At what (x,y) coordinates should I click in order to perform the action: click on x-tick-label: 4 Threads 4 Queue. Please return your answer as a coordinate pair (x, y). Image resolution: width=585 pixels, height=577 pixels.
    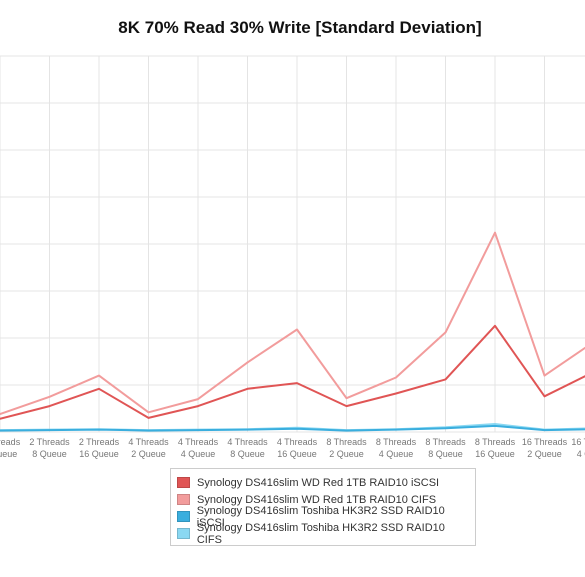
    Looking at the image, I should click on (198, 448).